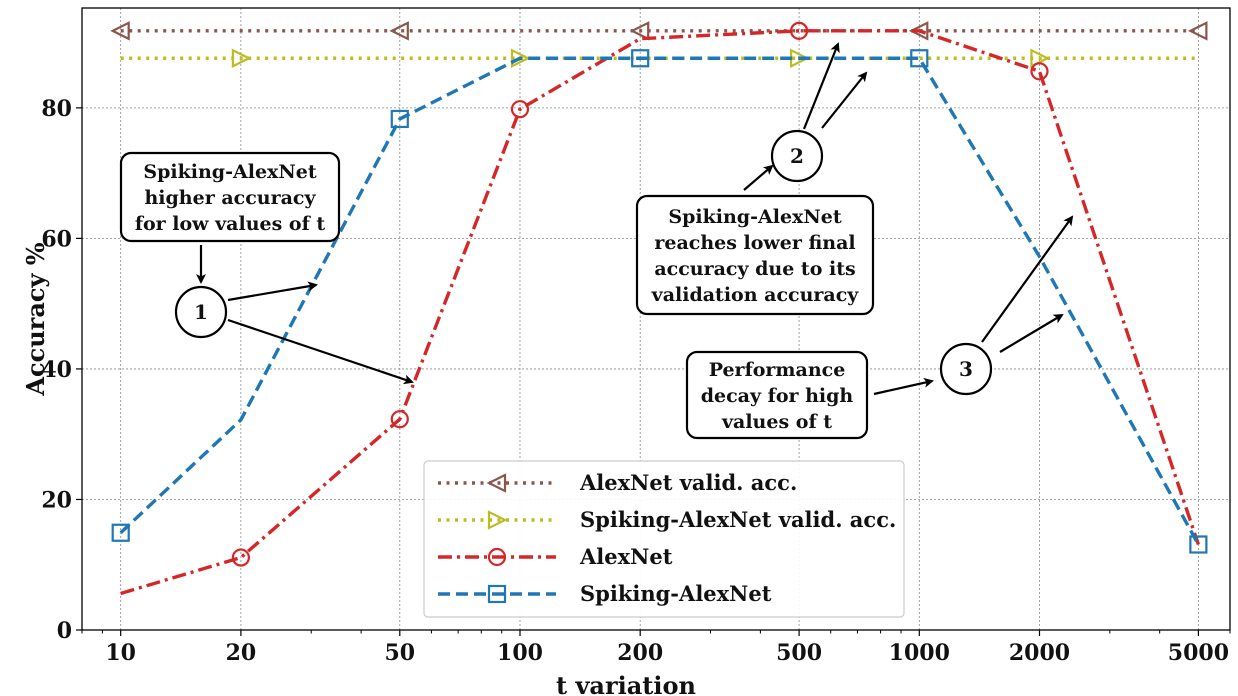  I want to click on annotation-number: 3, so click(966, 369).